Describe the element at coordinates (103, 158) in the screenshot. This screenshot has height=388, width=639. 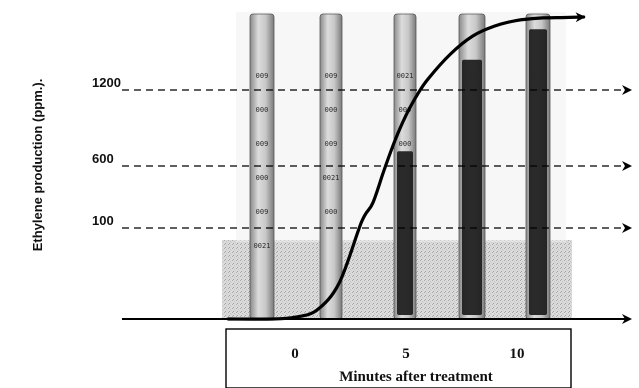
I see `y-tick-label: 600` at that location.